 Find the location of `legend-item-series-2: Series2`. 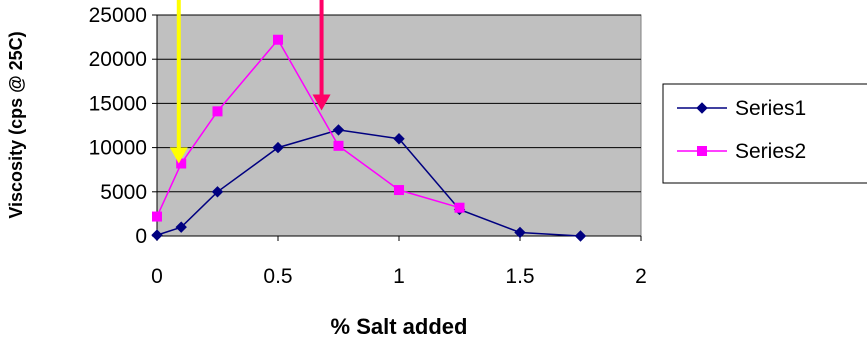

legend-item-series-2: Series2 is located at coordinates (741, 151).